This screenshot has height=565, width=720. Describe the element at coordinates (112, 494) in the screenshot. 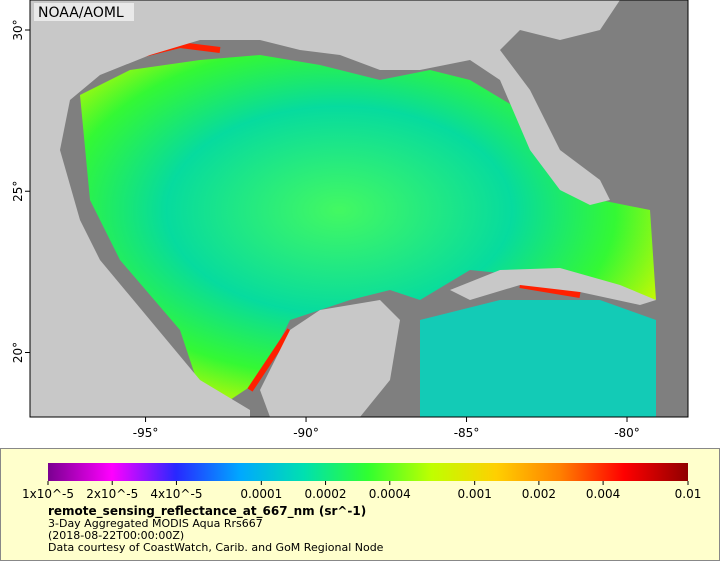

I see `colorbar-tick-label: 2x10^-5` at that location.